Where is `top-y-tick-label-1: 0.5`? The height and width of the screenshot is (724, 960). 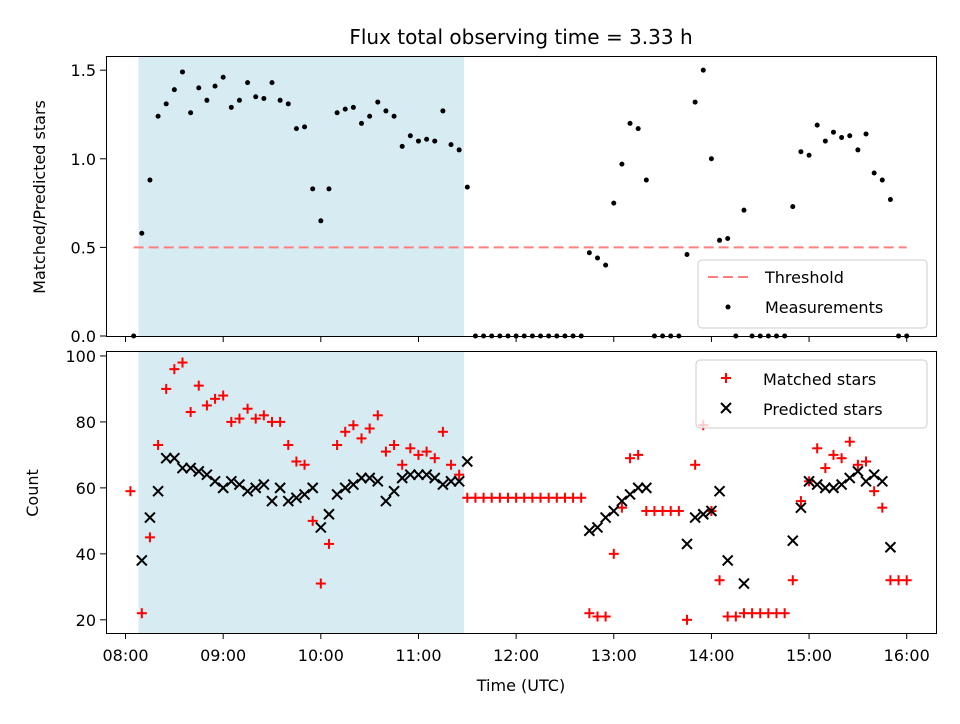 top-y-tick-label-1: 0.5 is located at coordinates (83, 247).